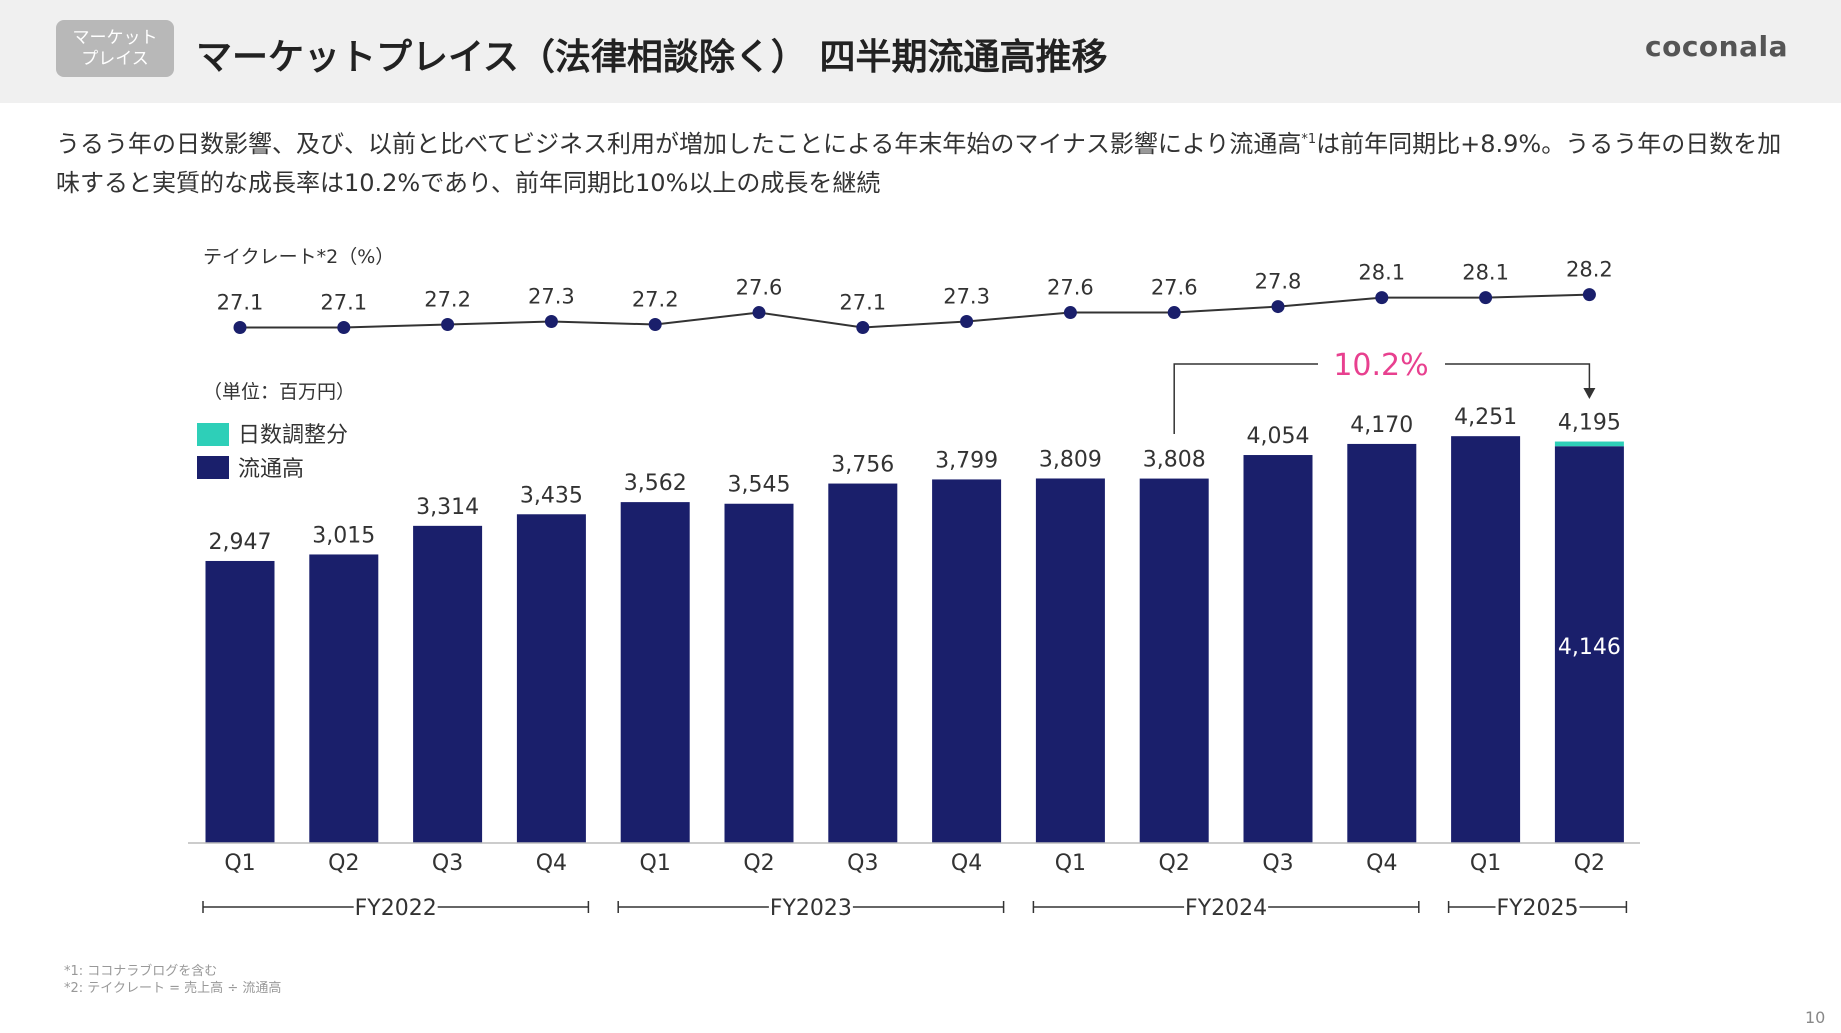 This screenshot has width=1841, height=1033. What do you see at coordinates (1278, 282) in the screenshot?
I see `take-rate-label: 27.8` at bounding box center [1278, 282].